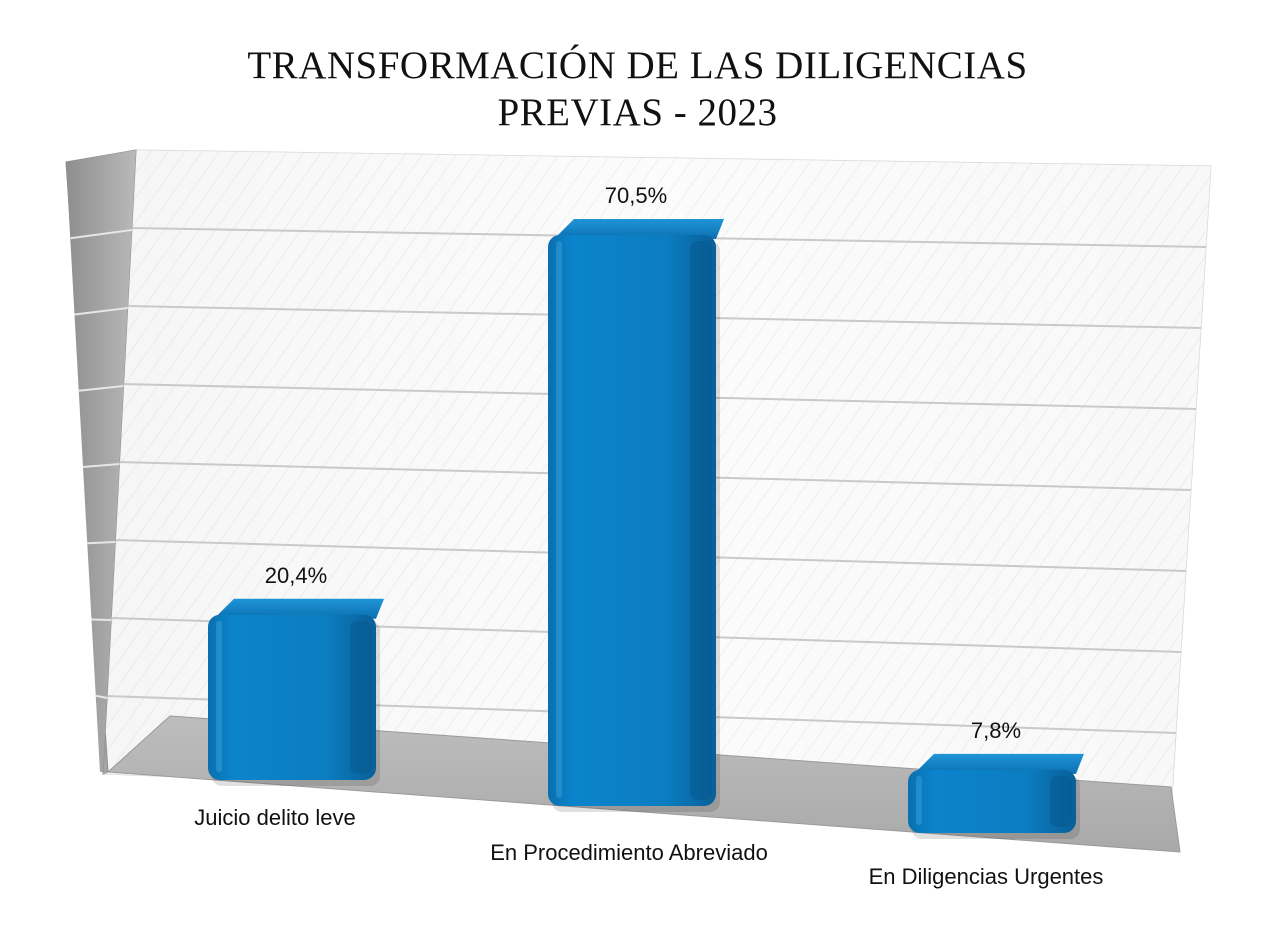 This screenshot has width=1275, height=945. What do you see at coordinates (986, 876) in the screenshot?
I see `category-label: En Diligencias Urgentes` at bounding box center [986, 876].